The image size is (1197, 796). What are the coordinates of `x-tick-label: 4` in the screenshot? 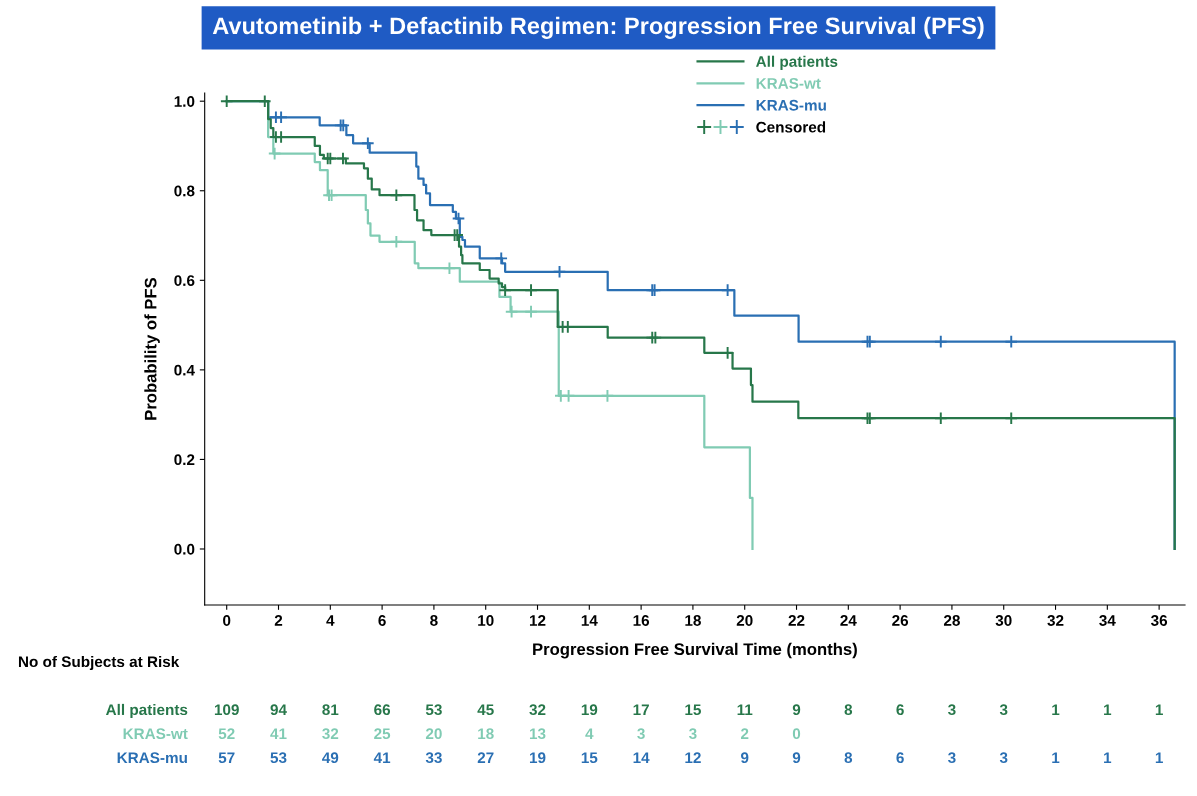 It's located at (330, 620).